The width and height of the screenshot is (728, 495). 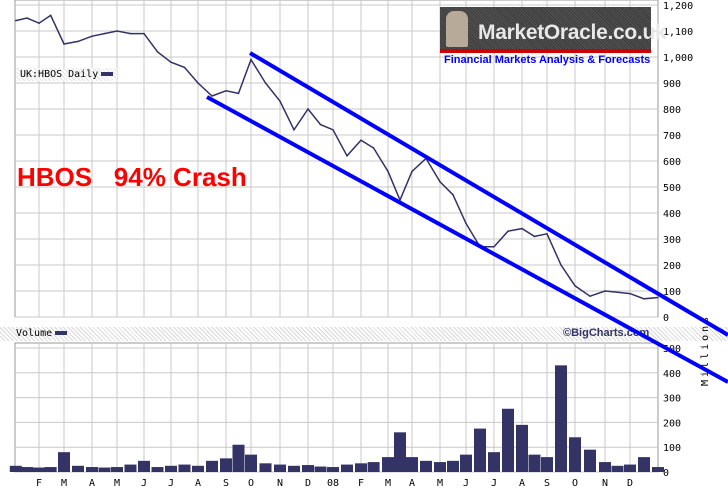 I want to click on price-y-tick: 1,000, so click(x=678, y=58).